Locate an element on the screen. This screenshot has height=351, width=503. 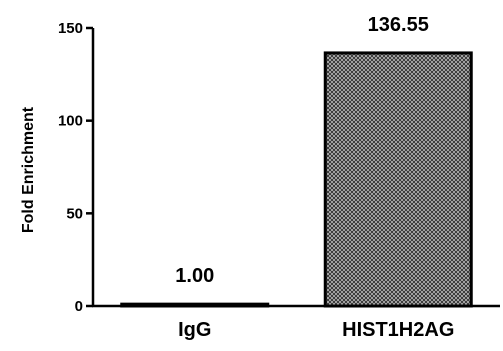
y-tick-label: 150 is located at coordinates (70, 28).